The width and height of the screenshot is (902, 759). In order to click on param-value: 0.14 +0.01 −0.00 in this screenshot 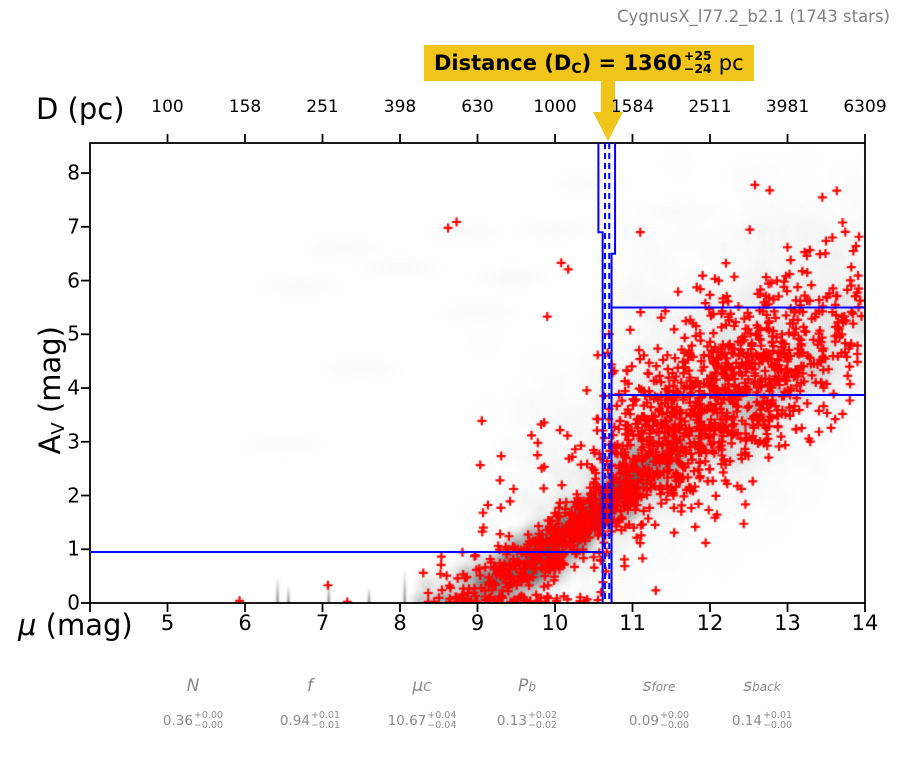, I will do `click(762, 720)`.